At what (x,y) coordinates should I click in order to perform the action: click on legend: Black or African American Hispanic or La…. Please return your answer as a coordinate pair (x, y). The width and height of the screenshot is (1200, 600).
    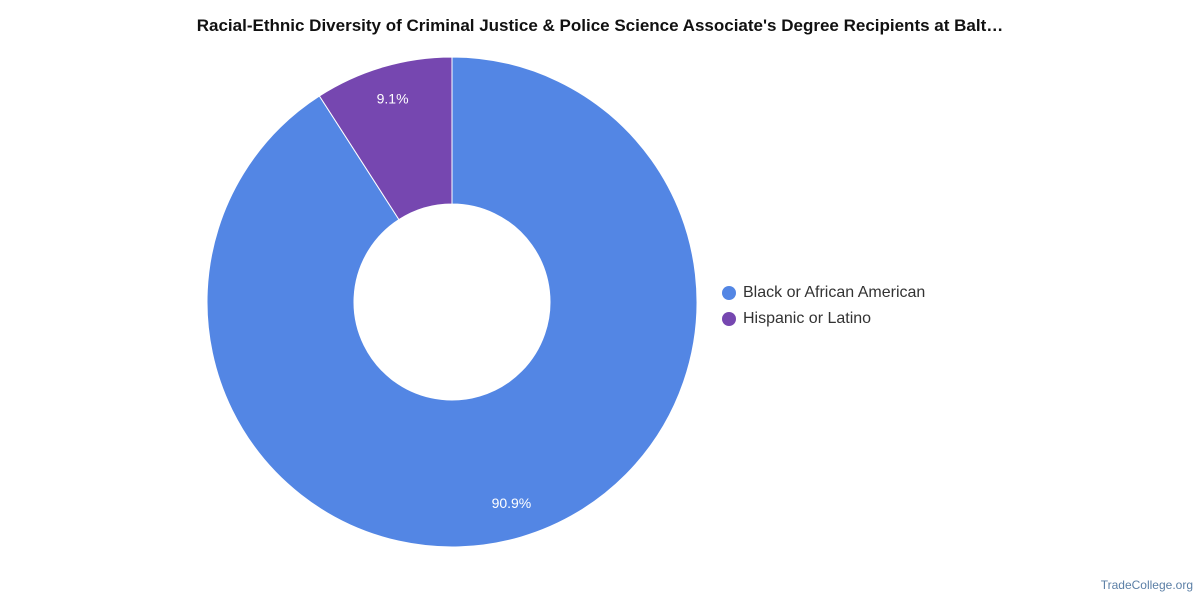
    Looking at the image, I should click on (823, 306).